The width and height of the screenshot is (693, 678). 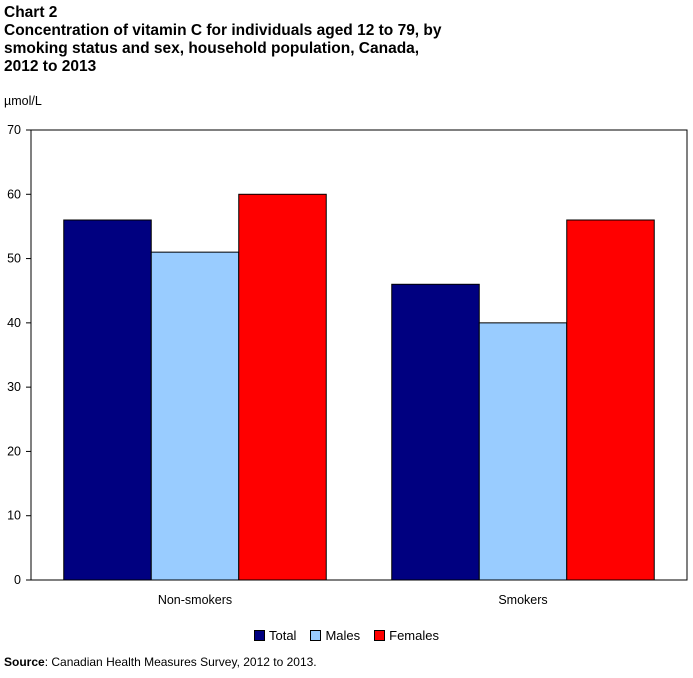 I want to click on bar-males-non-smokers, so click(x=195, y=416).